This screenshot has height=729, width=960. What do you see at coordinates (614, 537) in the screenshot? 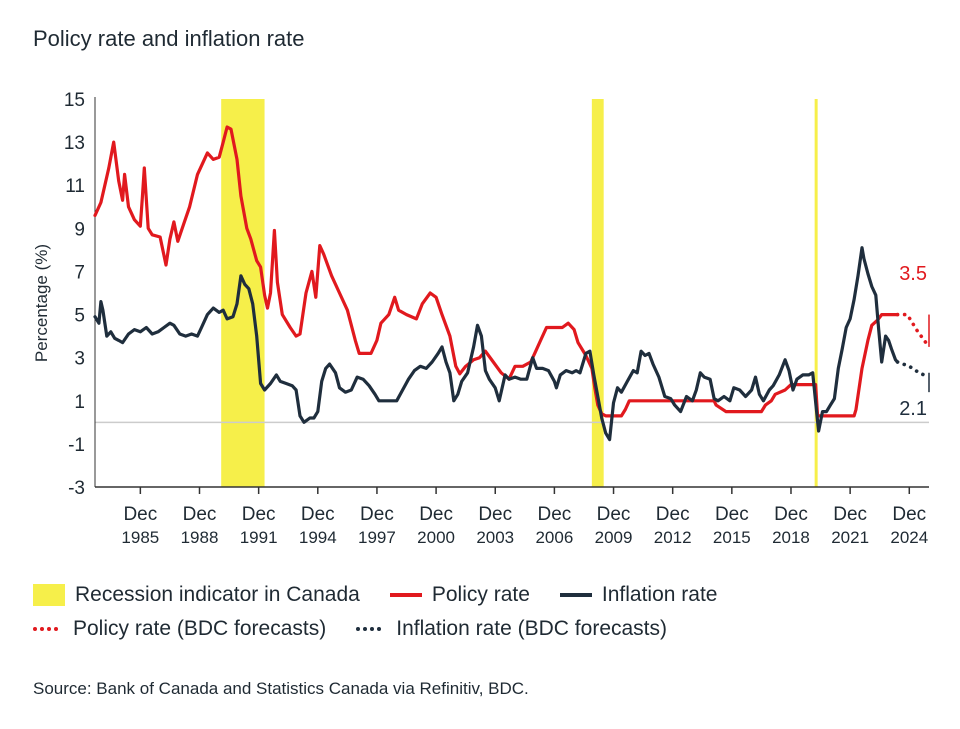
I see `x-tick-label-year-8: 2009` at bounding box center [614, 537].